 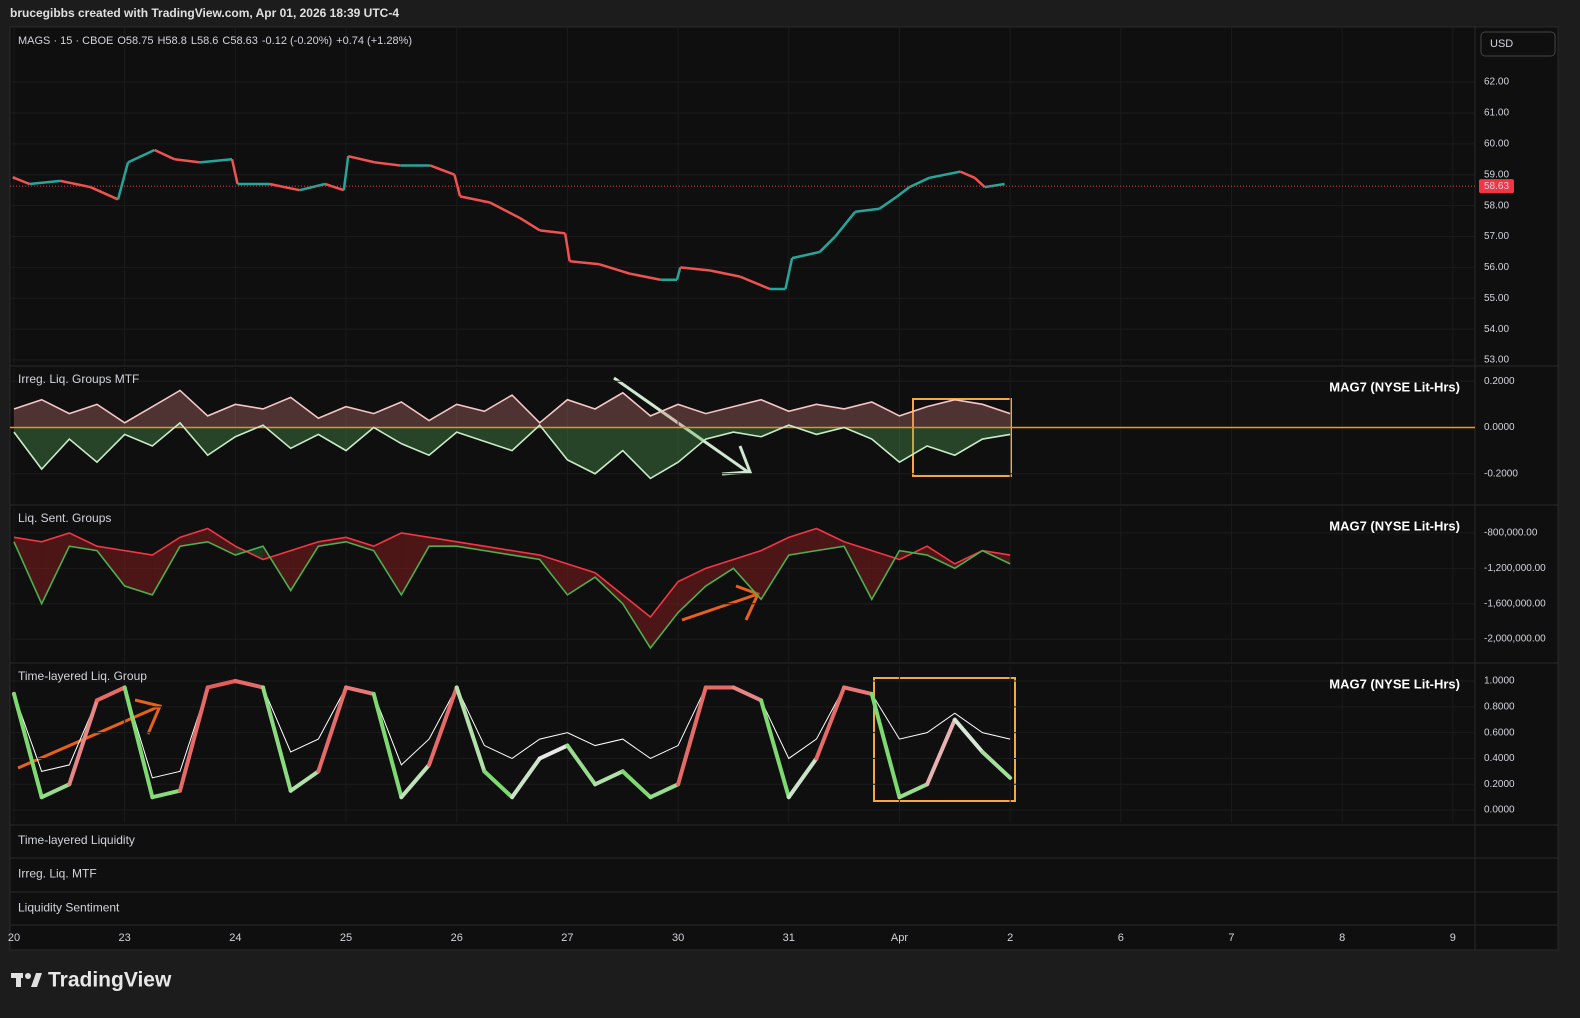 I want to click on y-tick-label: -0.2000, so click(x=1501, y=473).